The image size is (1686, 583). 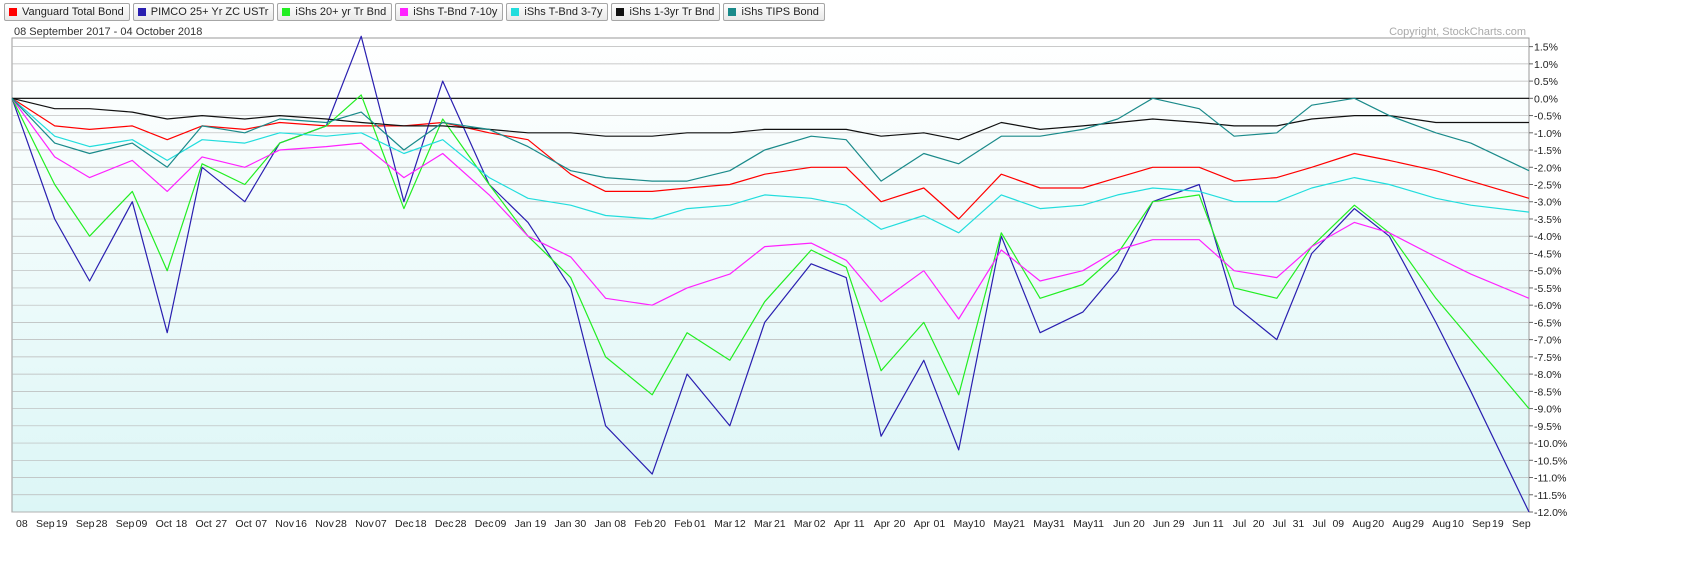 What do you see at coordinates (1550, 496) in the screenshot?
I see `y-tick-label: -11.5%` at bounding box center [1550, 496].